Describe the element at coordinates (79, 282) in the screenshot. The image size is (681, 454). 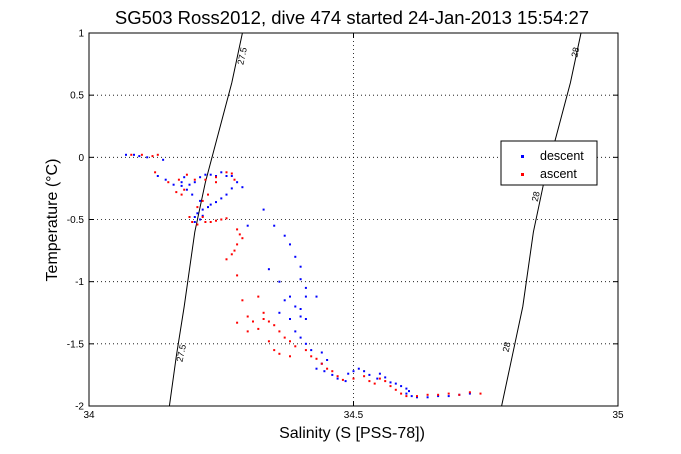
I see `y-tick-label: -1` at that location.